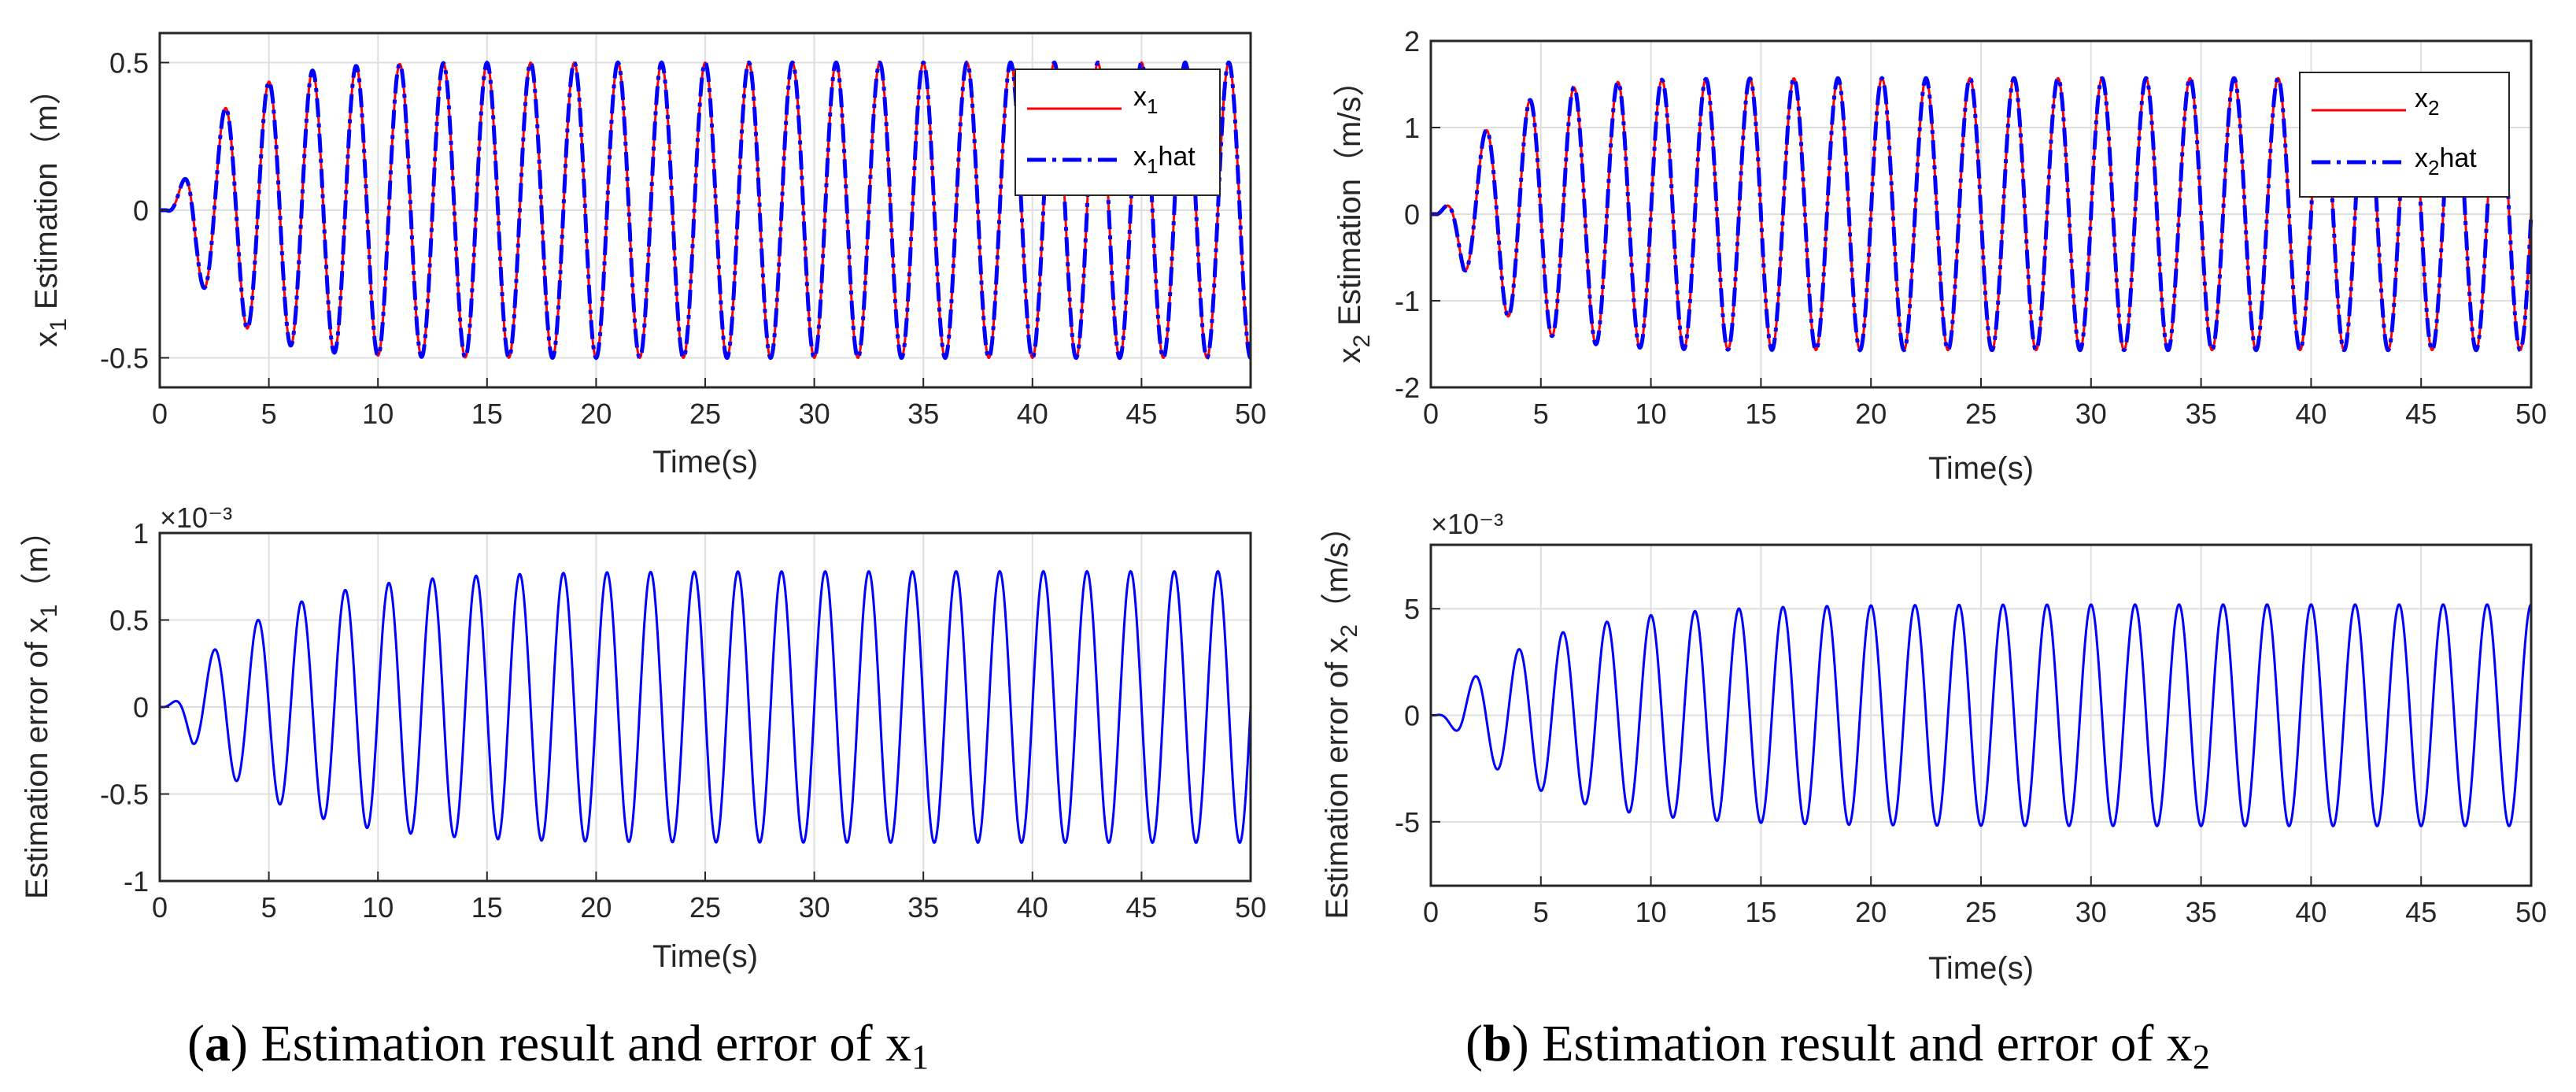 The width and height of the screenshot is (2576, 1092). What do you see at coordinates (2427, 101) in the screenshot?
I see `legend-b1-label-1: x2` at bounding box center [2427, 101].